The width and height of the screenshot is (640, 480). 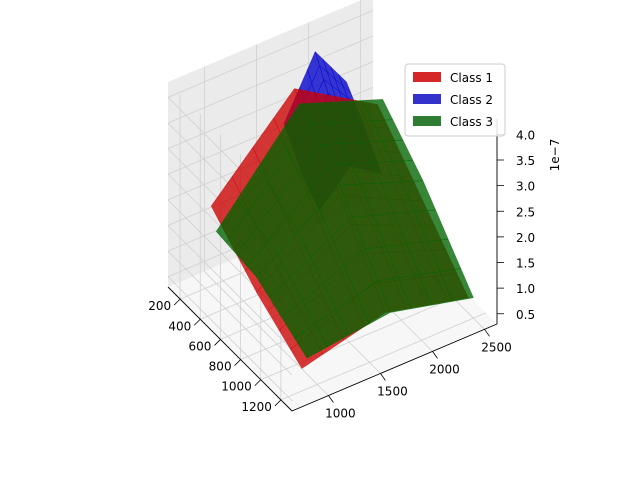 What do you see at coordinates (179, 326) in the screenshot?
I see `x-tick-label: 400` at bounding box center [179, 326].